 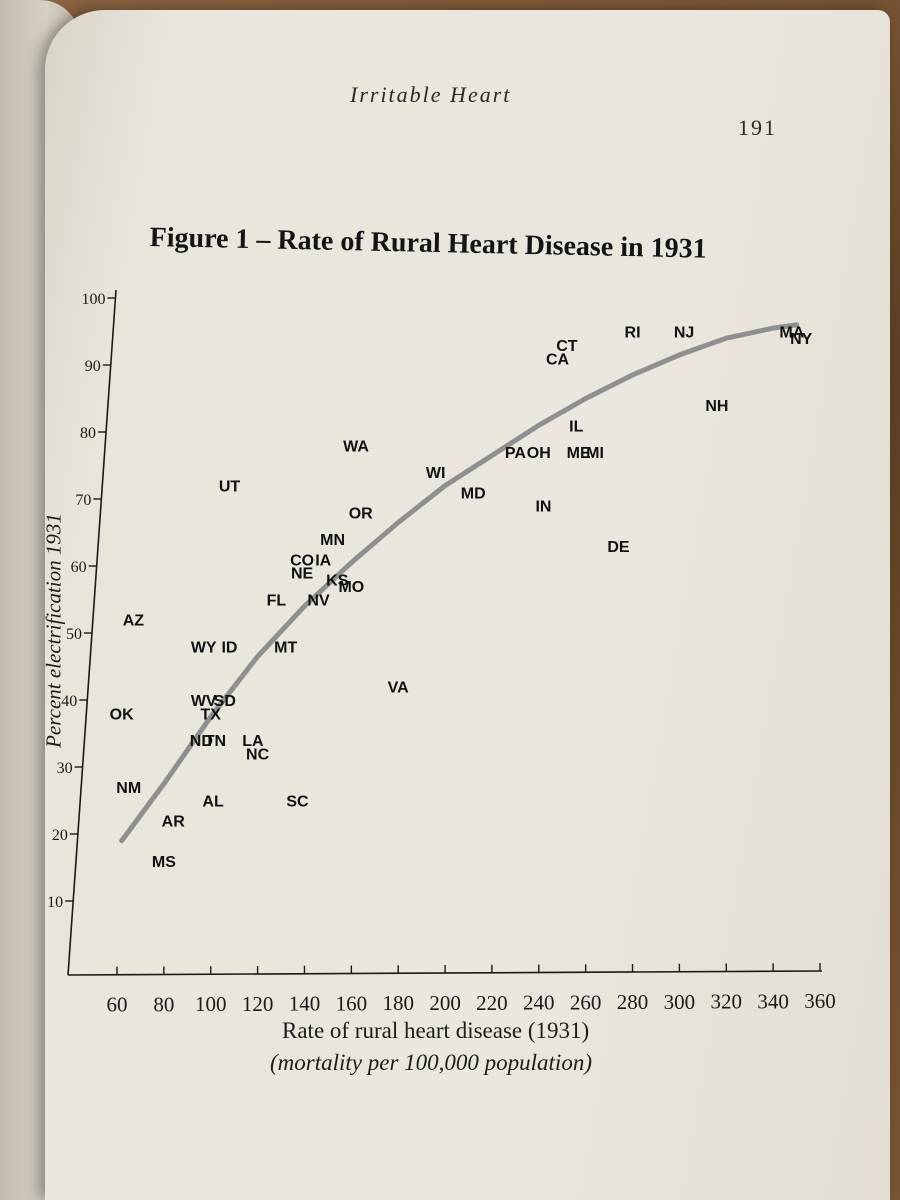 What do you see at coordinates (60, 835) in the screenshot?
I see `y-tick-label: 20` at bounding box center [60, 835].